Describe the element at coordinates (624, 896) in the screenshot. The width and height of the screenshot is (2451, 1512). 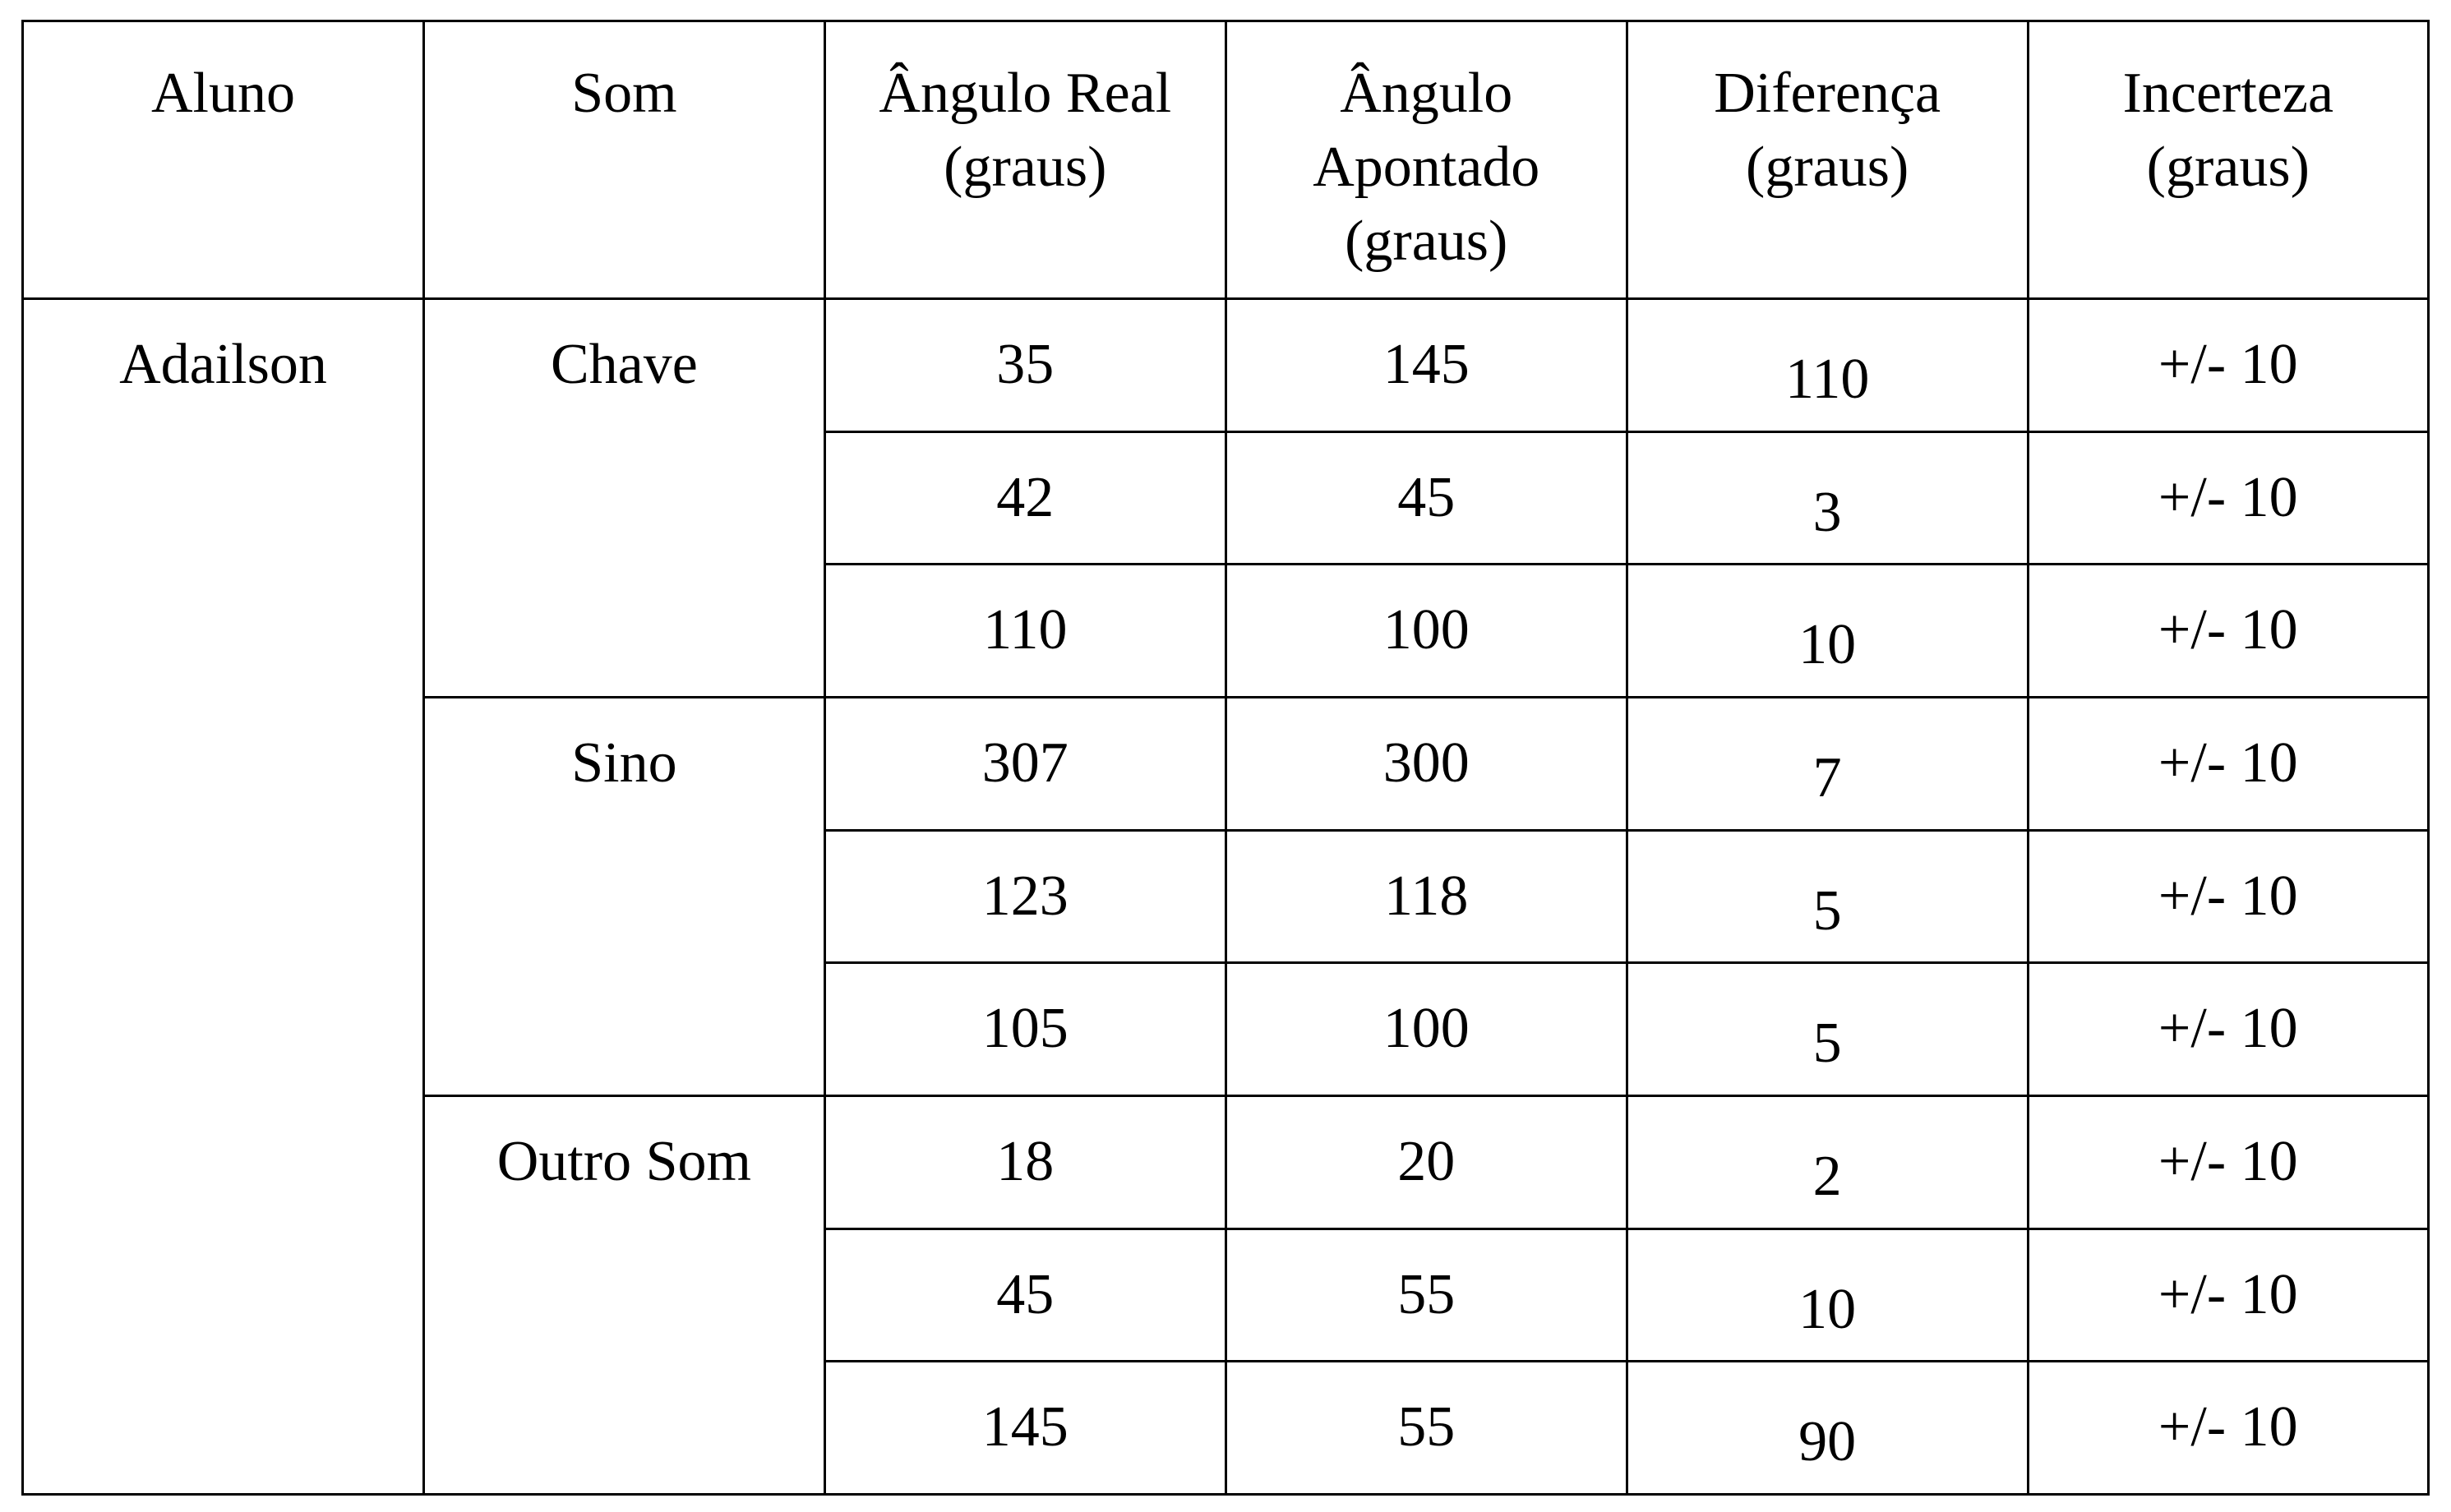
I see `sound-cell: Sino` at that location.